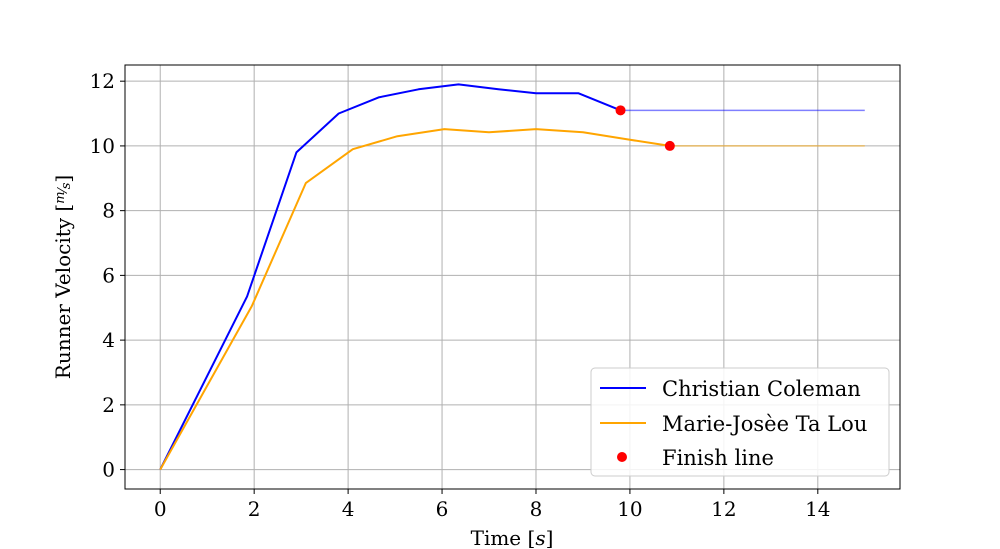 The width and height of the screenshot is (1000, 549). What do you see at coordinates (254, 509) in the screenshot?
I see `x-tick-label: 2` at bounding box center [254, 509].